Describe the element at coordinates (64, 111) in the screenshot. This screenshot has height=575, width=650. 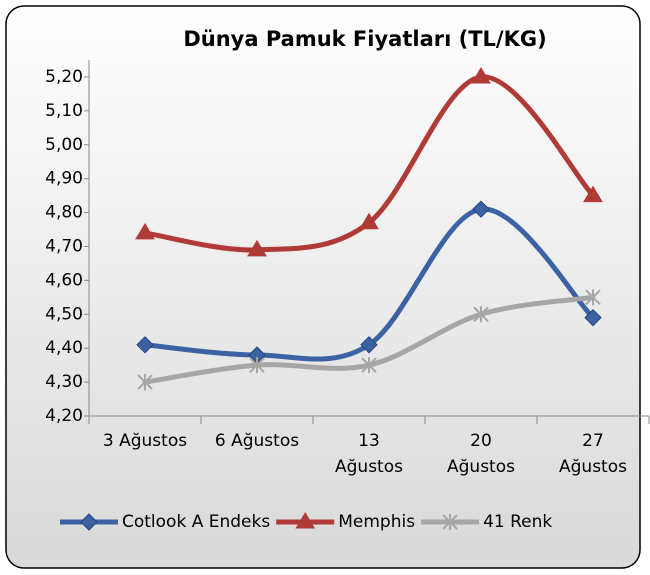
I see `y-tick-label: 5,10` at that location.